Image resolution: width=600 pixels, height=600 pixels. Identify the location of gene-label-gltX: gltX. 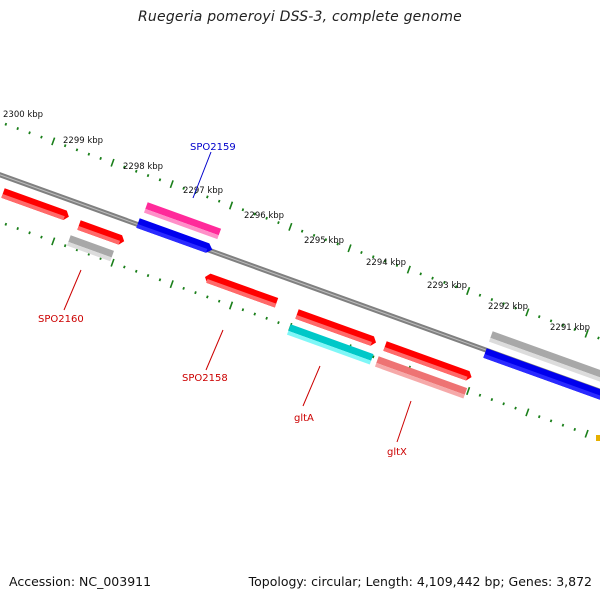
(397, 452).